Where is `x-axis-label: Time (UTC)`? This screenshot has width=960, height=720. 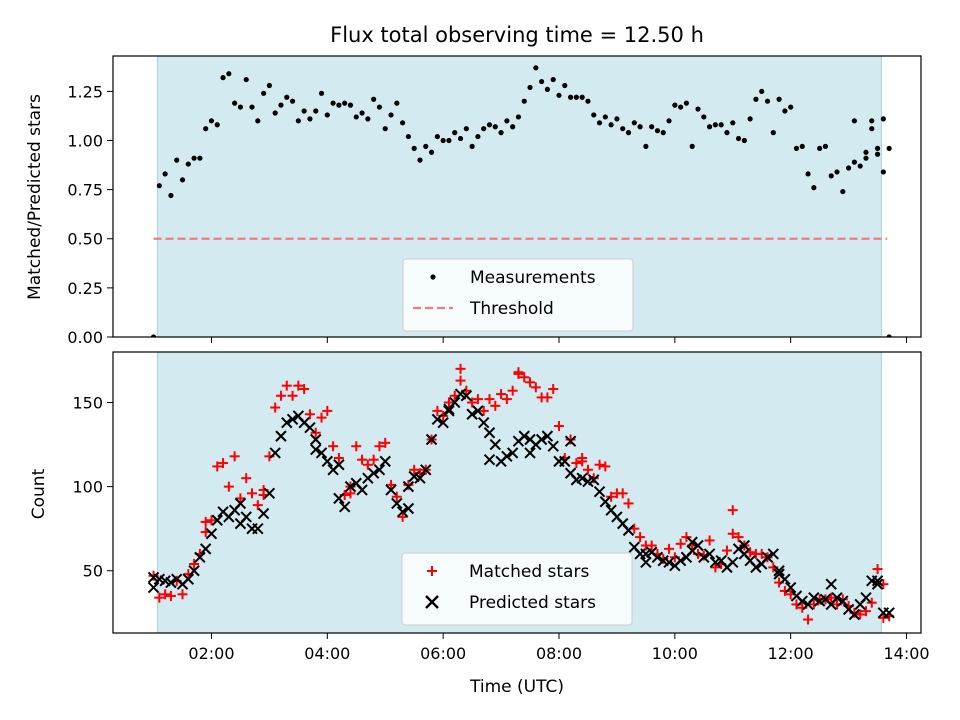 x-axis-label: Time (UTC) is located at coordinates (516, 687).